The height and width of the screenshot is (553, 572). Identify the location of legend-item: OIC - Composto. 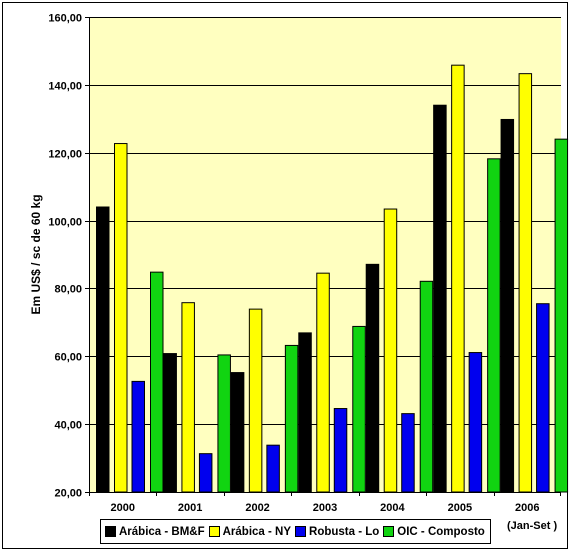
(434, 532).